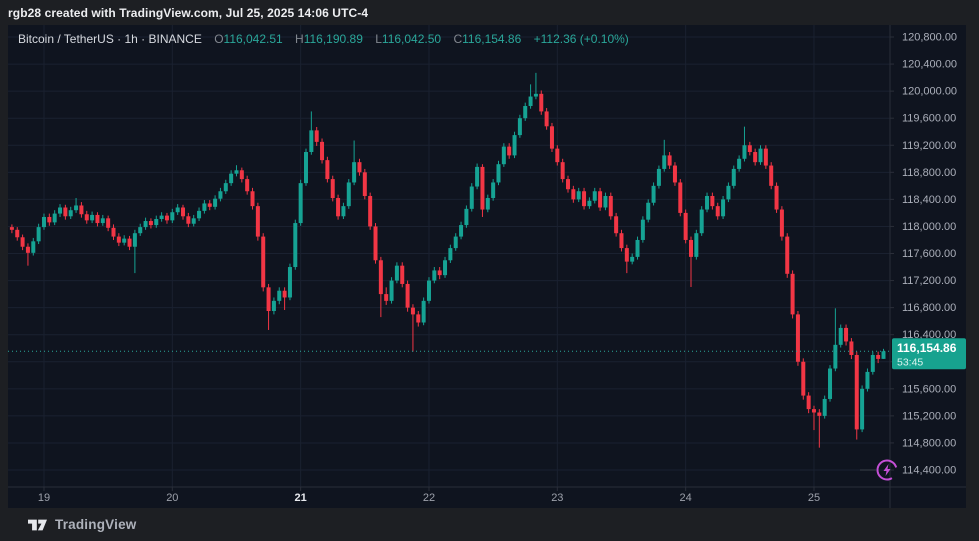 The width and height of the screenshot is (979, 541). Describe the element at coordinates (557, 498) in the screenshot. I see `time-axis-label: 23` at that location.